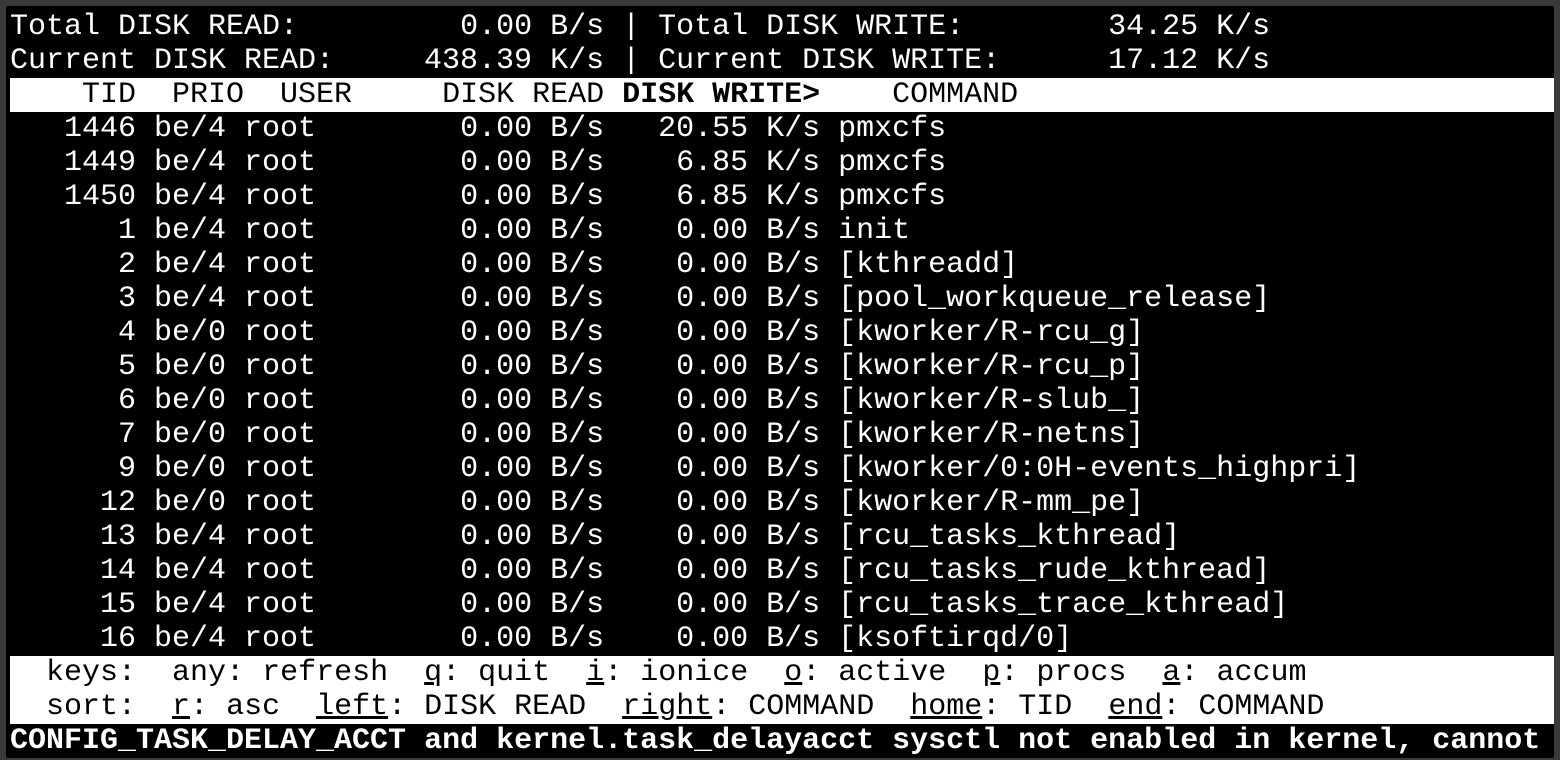 The height and width of the screenshot is (760, 1560). Describe the element at coordinates (782, 163) in the screenshot. I see `table-row: 1449 be/4 root 0.00 B/s 6.85 K/s pmxcfs` at that location.